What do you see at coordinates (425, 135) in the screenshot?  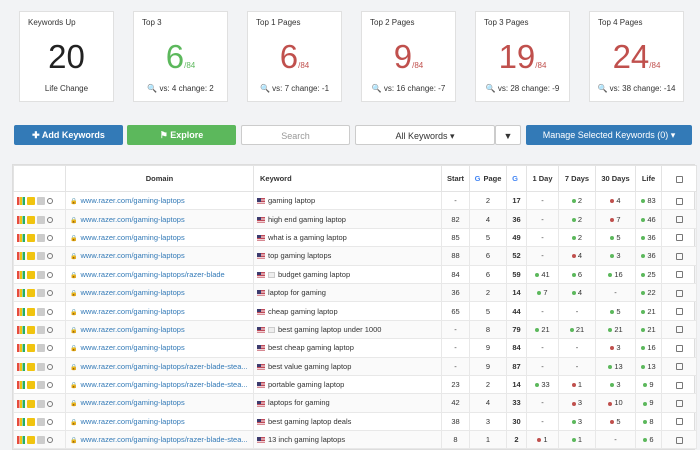 I see `all-keywords-dropdown: All Keywords ▾` at bounding box center [425, 135].